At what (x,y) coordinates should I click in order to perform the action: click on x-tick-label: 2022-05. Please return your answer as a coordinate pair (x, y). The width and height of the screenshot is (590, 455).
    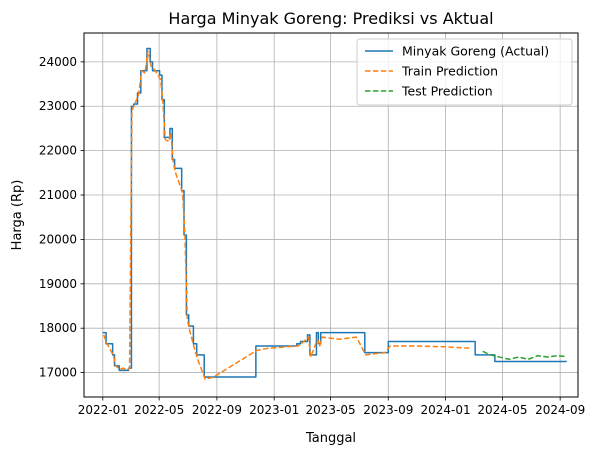
    Looking at the image, I should click on (159, 410).